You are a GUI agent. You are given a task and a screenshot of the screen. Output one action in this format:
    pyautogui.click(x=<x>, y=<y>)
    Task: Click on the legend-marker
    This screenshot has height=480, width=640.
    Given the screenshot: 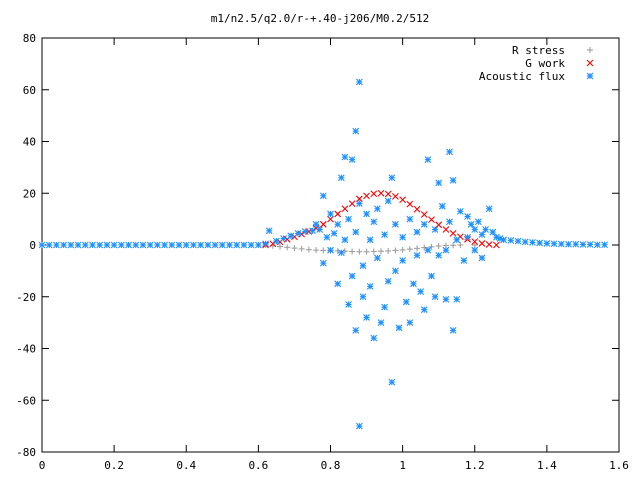 What is the action you would take?
    pyautogui.click(x=590, y=76)
    